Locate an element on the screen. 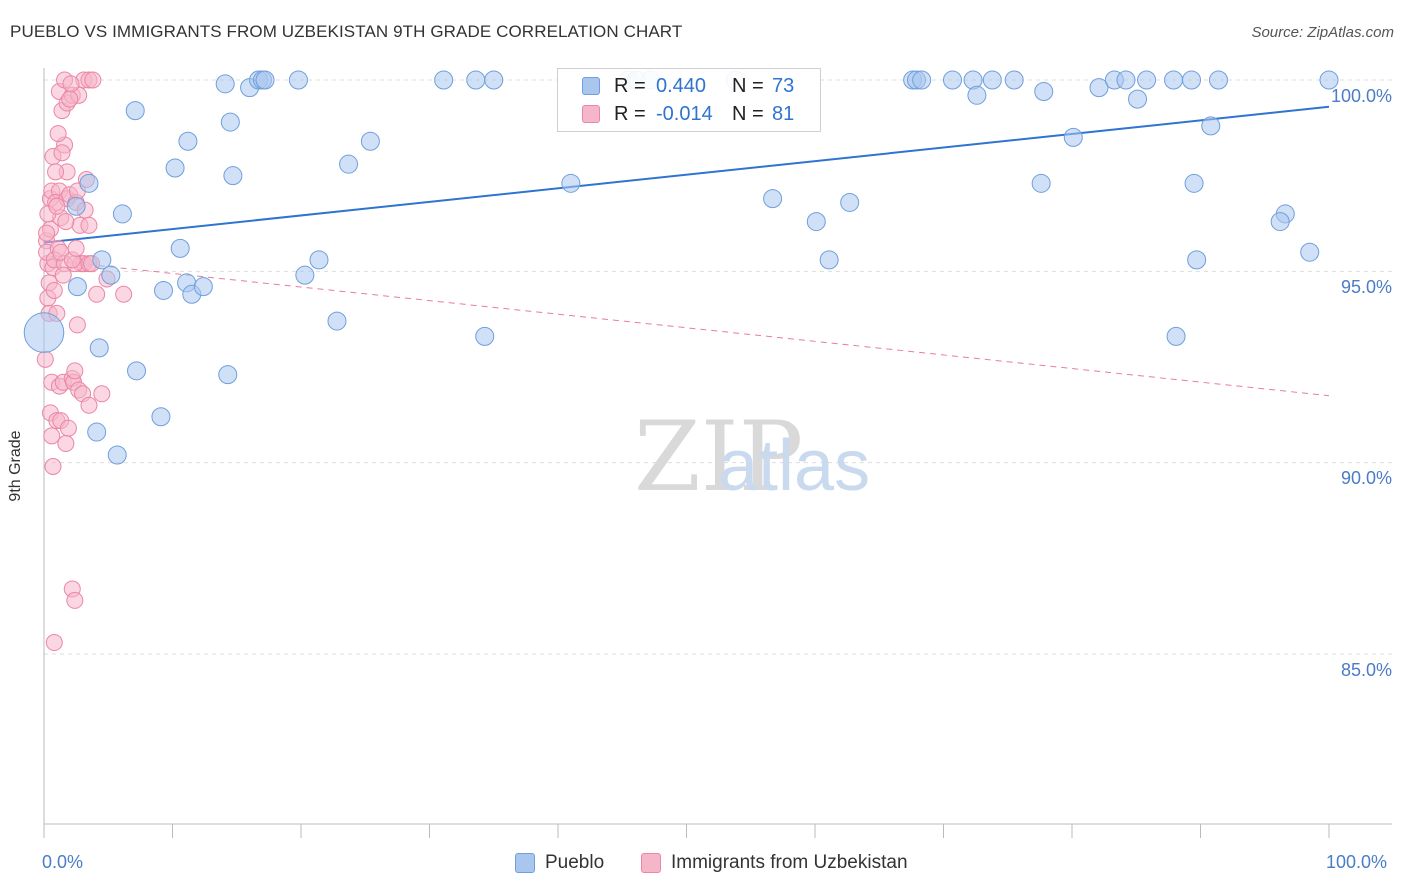 The width and height of the screenshot is (1406, 892). legend-r-value: -0.014 is located at coordinates (684, 113).